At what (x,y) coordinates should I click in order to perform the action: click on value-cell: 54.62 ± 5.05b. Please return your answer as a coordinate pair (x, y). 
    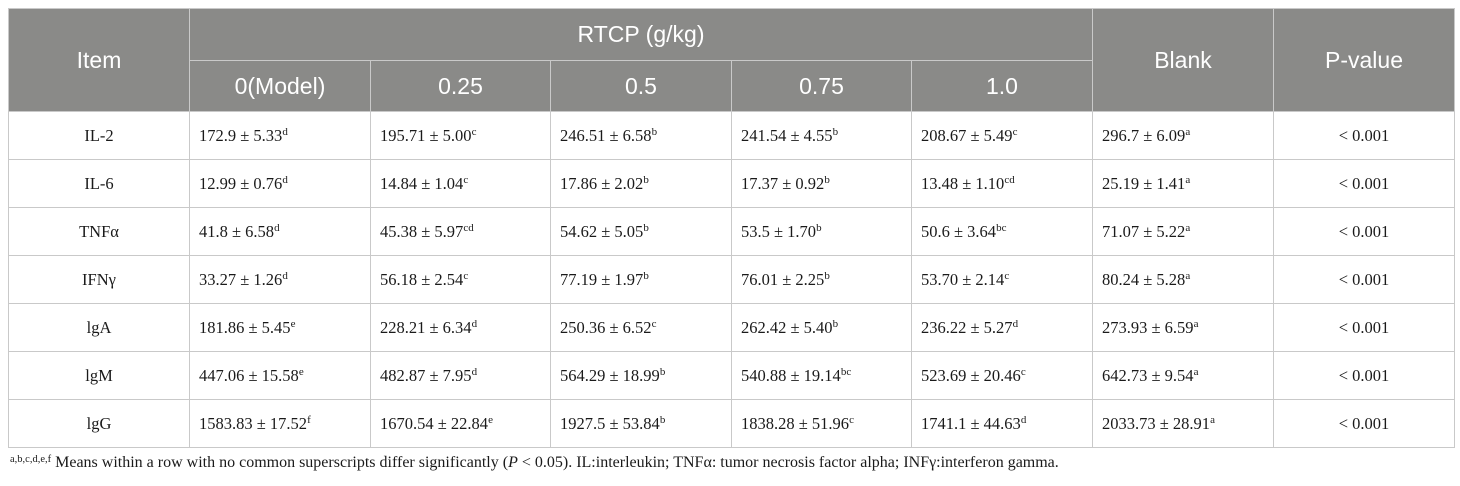
    Looking at the image, I should click on (641, 231).